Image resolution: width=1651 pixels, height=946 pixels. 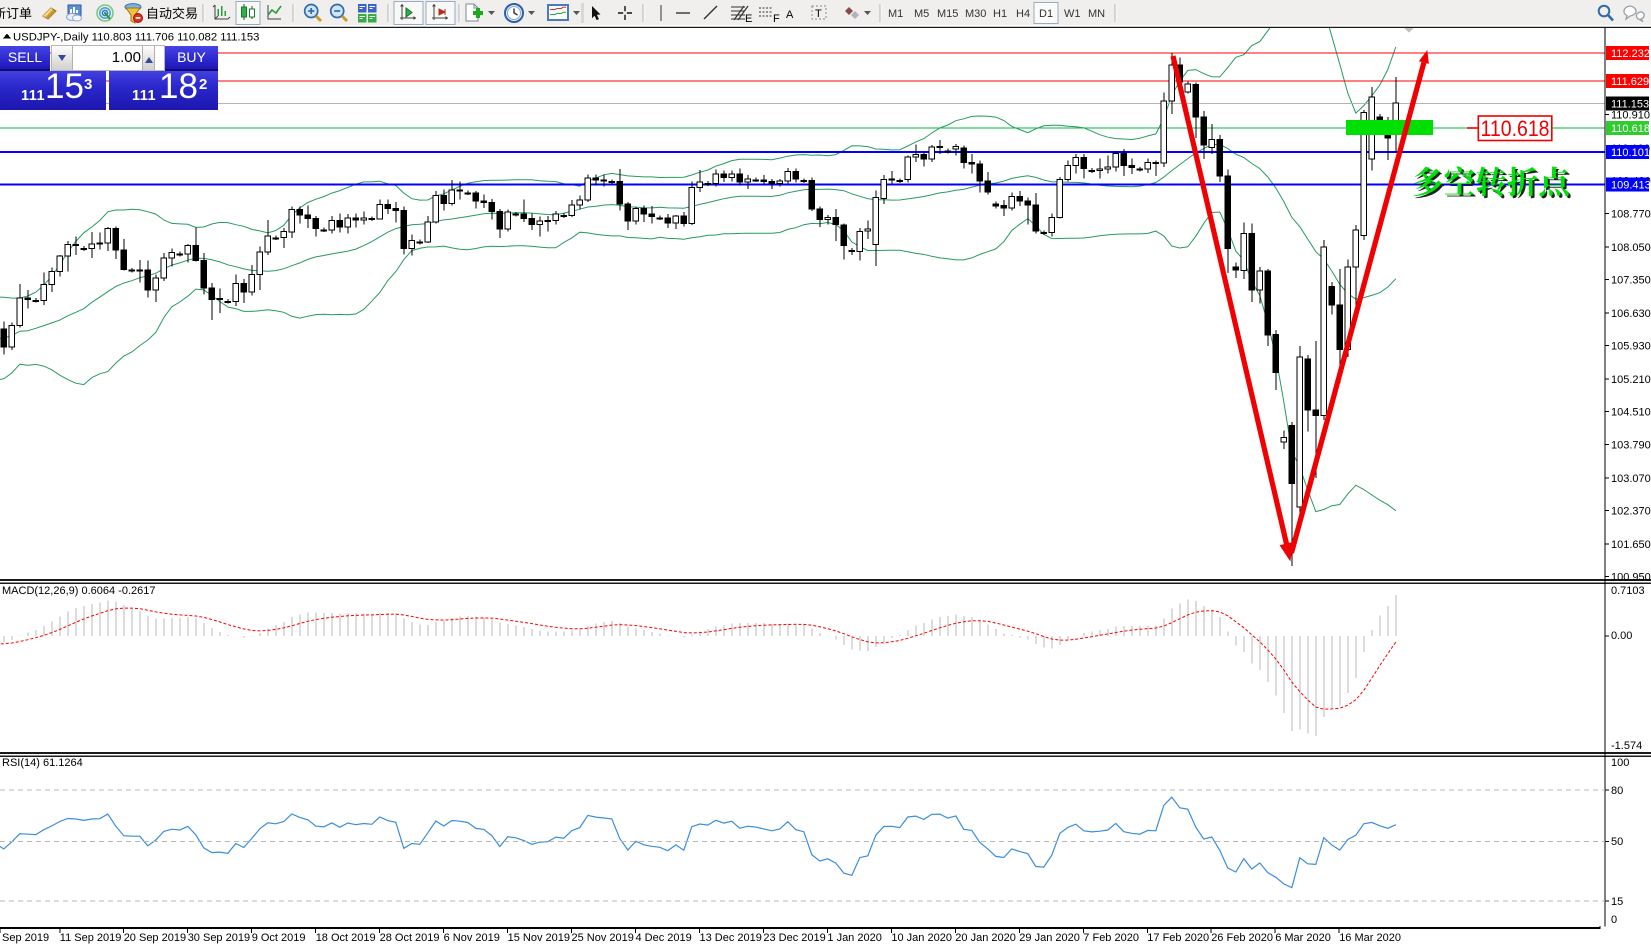 What do you see at coordinates (1631, 215) in the screenshot?
I see `svg-text: 108.770` at bounding box center [1631, 215].